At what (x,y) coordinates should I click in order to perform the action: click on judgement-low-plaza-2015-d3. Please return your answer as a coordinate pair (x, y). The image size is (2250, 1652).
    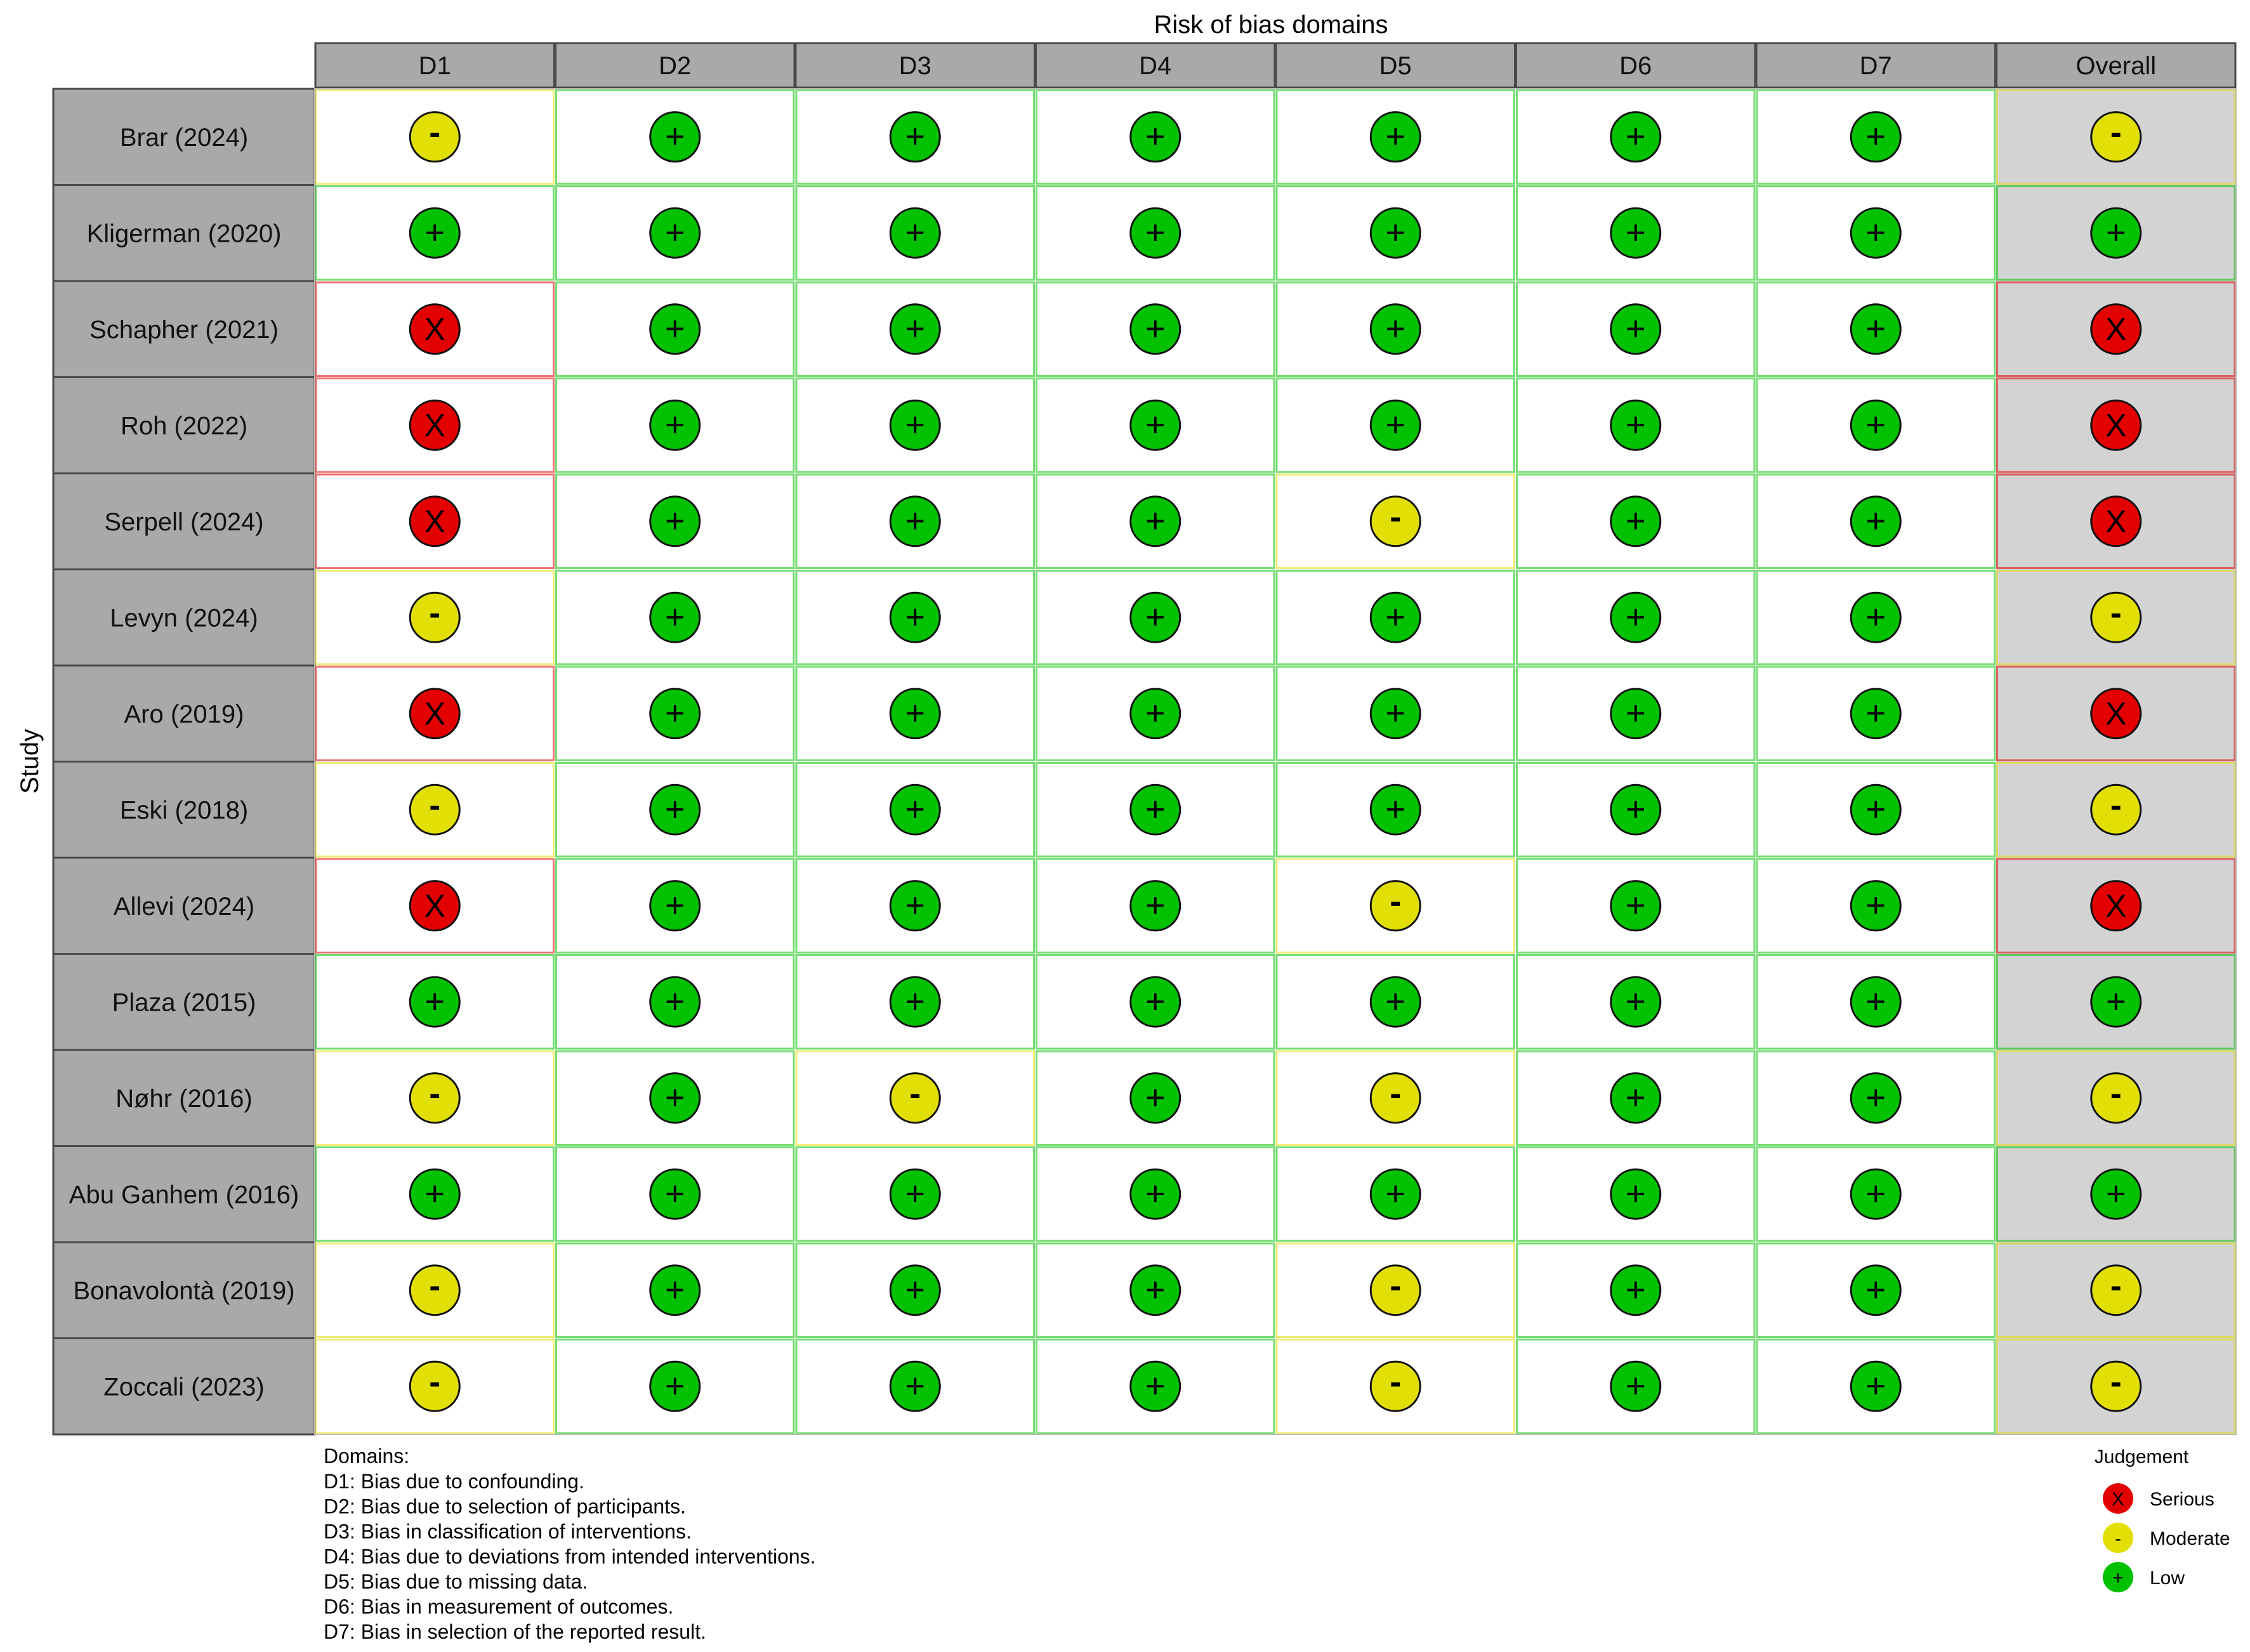
    Looking at the image, I should click on (915, 1002).